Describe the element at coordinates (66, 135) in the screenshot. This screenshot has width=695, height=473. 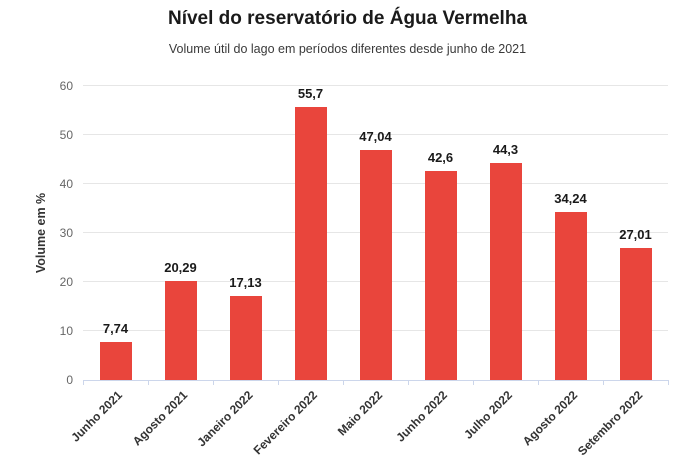
I see `y-tick-label: 50` at that location.